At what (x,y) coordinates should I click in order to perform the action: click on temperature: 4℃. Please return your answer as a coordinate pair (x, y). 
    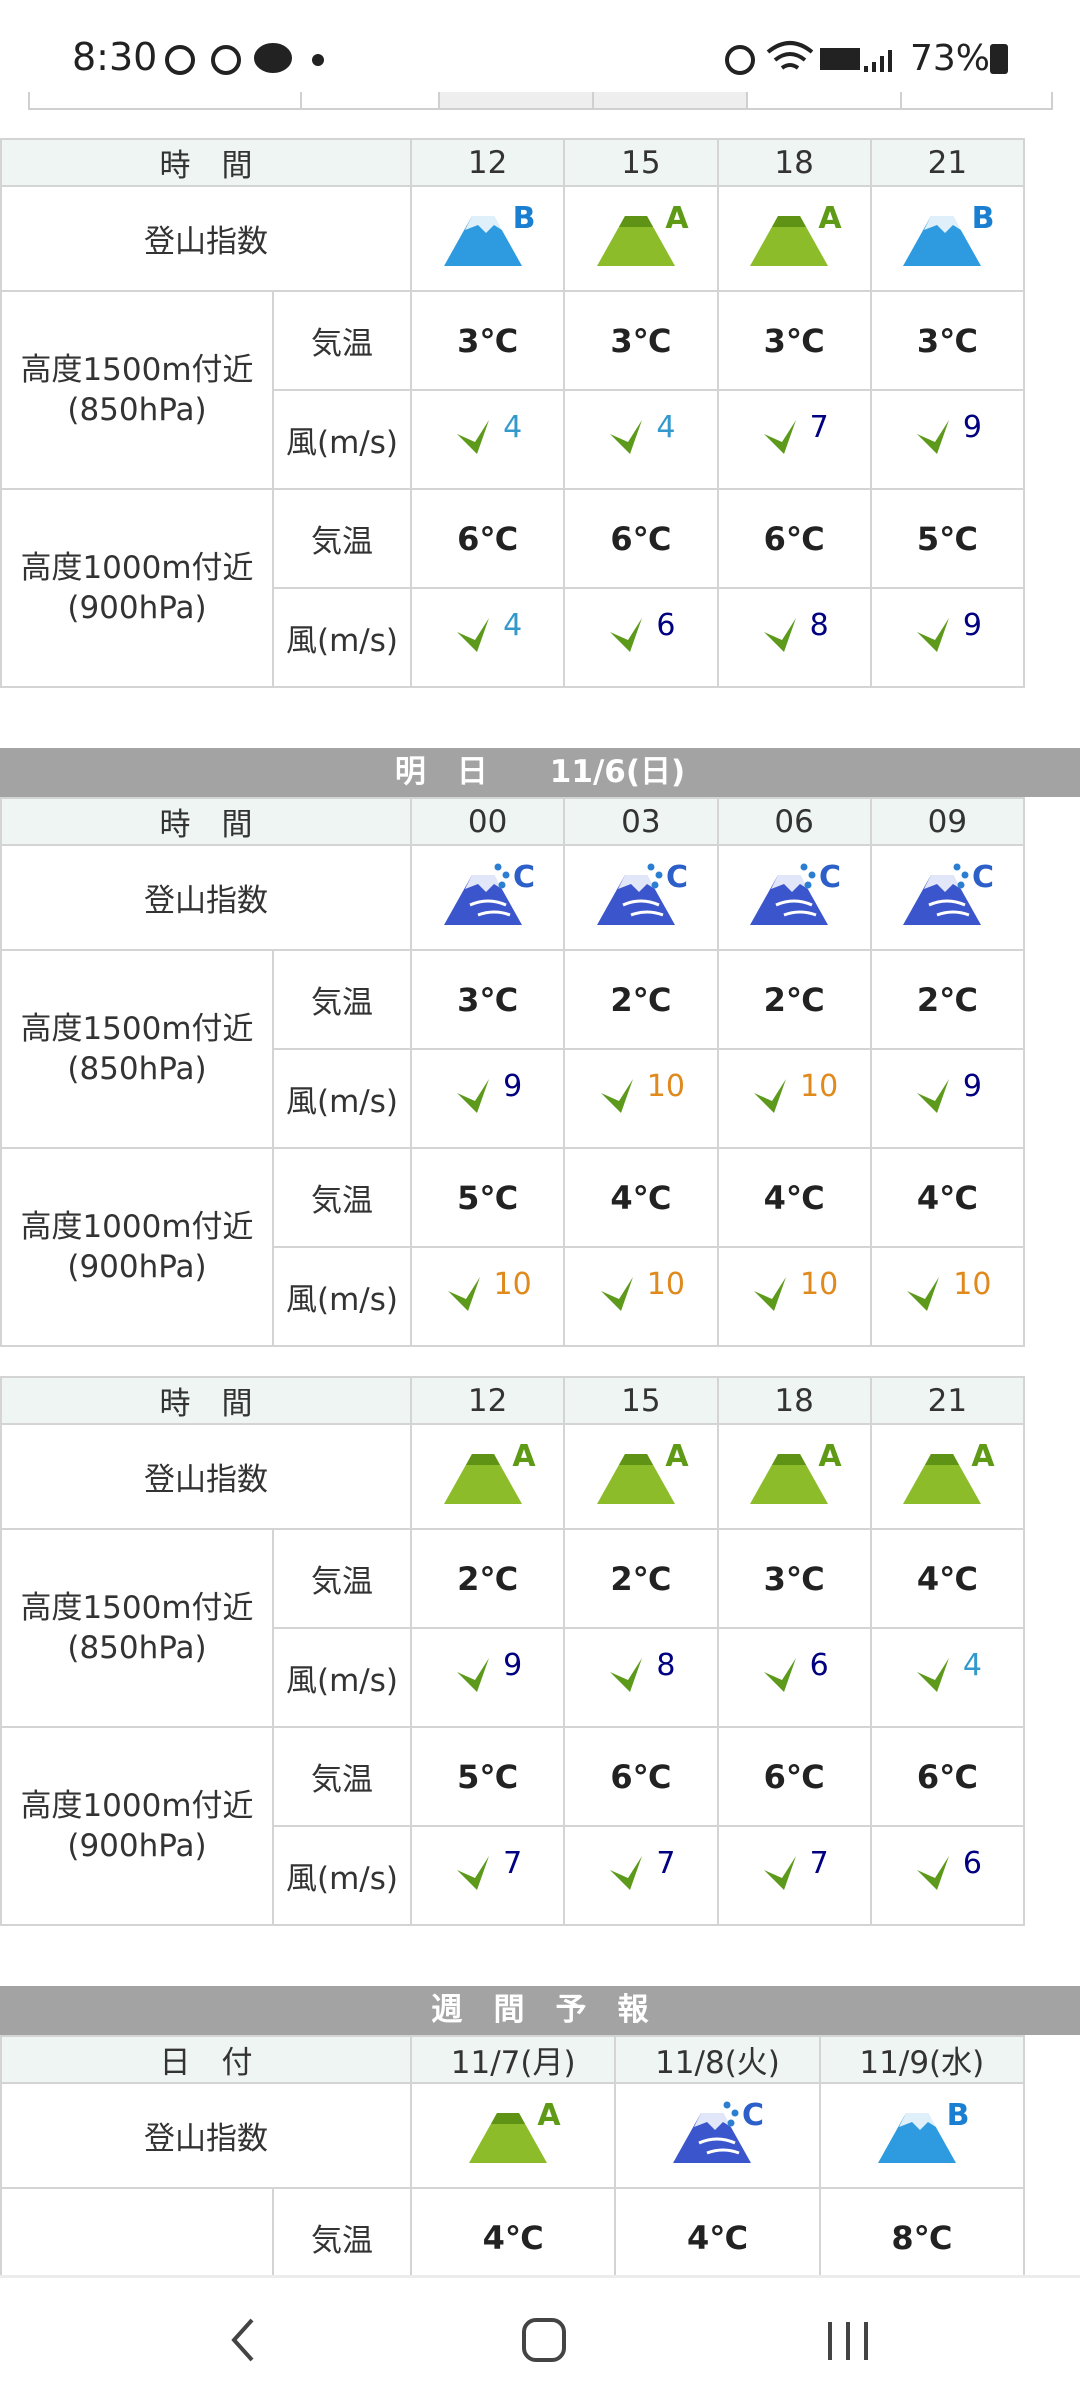
    Looking at the image, I should click on (717, 2231).